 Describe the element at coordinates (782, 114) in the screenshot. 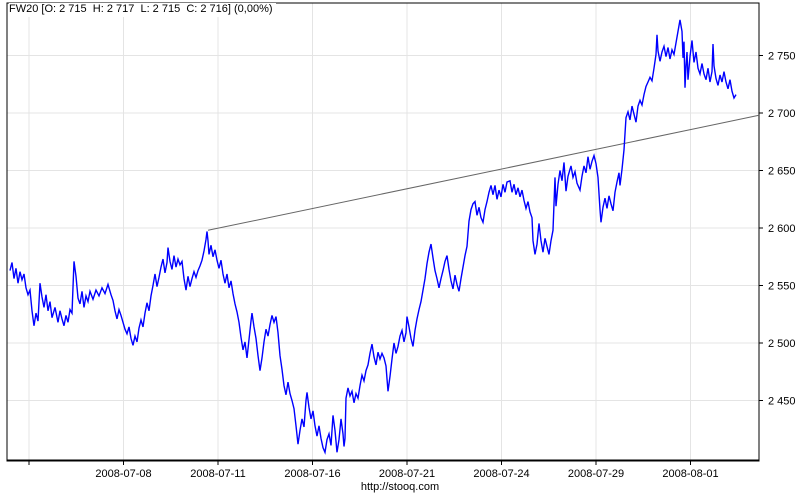

I see `y-tick-label: 2 700` at that location.